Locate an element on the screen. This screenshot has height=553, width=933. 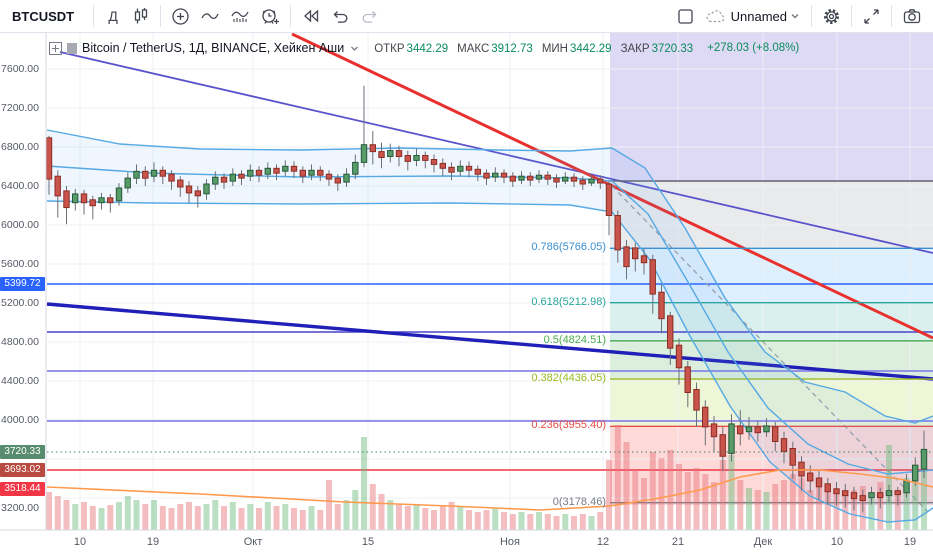
layout-button is located at coordinates (685, 16).